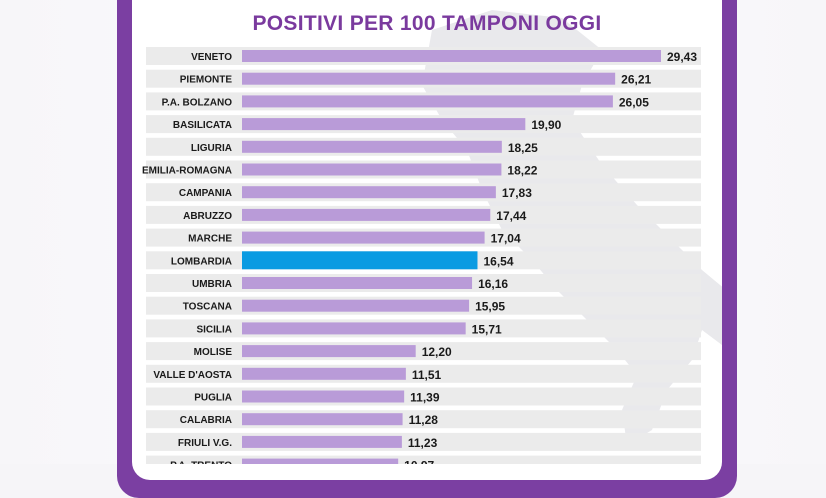  Describe the element at coordinates (363, 237) in the screenshot. I see `bar-marche` at that location.